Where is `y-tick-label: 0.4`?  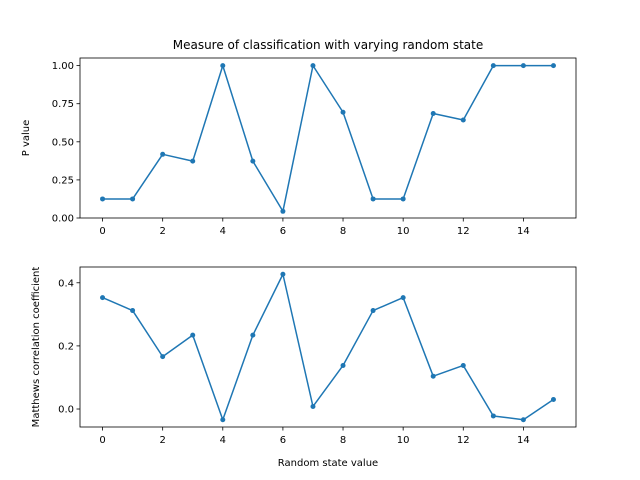
y-tick-label: 0.4 is located at coordinates (66, 283).